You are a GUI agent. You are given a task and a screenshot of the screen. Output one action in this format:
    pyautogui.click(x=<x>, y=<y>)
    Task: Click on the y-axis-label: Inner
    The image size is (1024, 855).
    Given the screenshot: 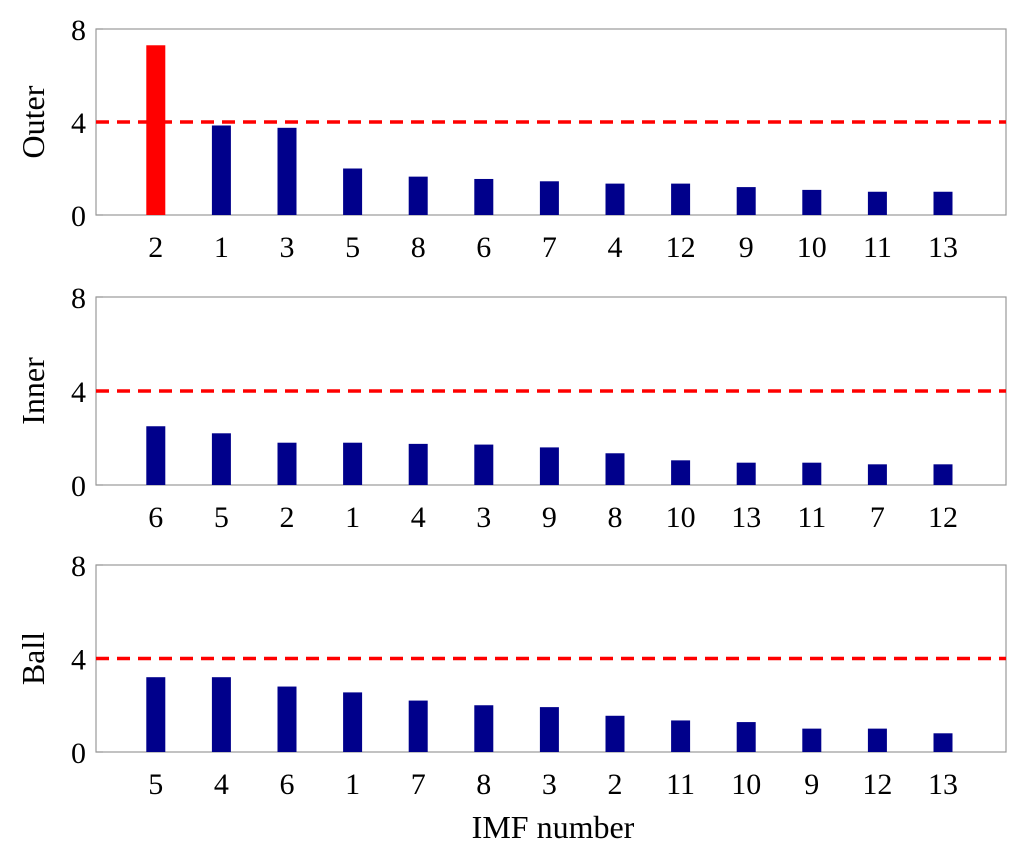 What is the action you would take?
    pyautogui.click(x=33, y=391)
    